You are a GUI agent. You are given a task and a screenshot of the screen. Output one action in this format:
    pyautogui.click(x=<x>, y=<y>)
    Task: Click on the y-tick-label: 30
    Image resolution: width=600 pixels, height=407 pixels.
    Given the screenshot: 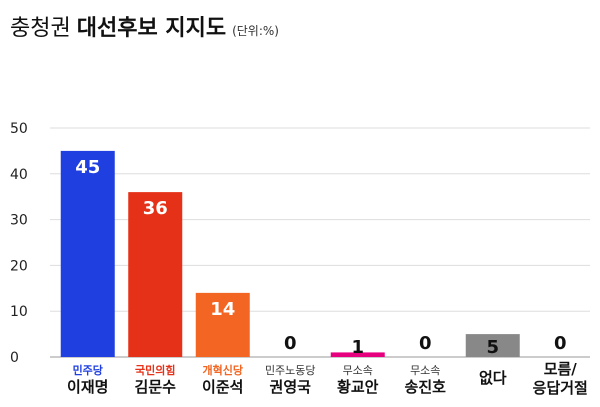 What is the action you would take?
    pyautogui.click(x=19, y=221)
    